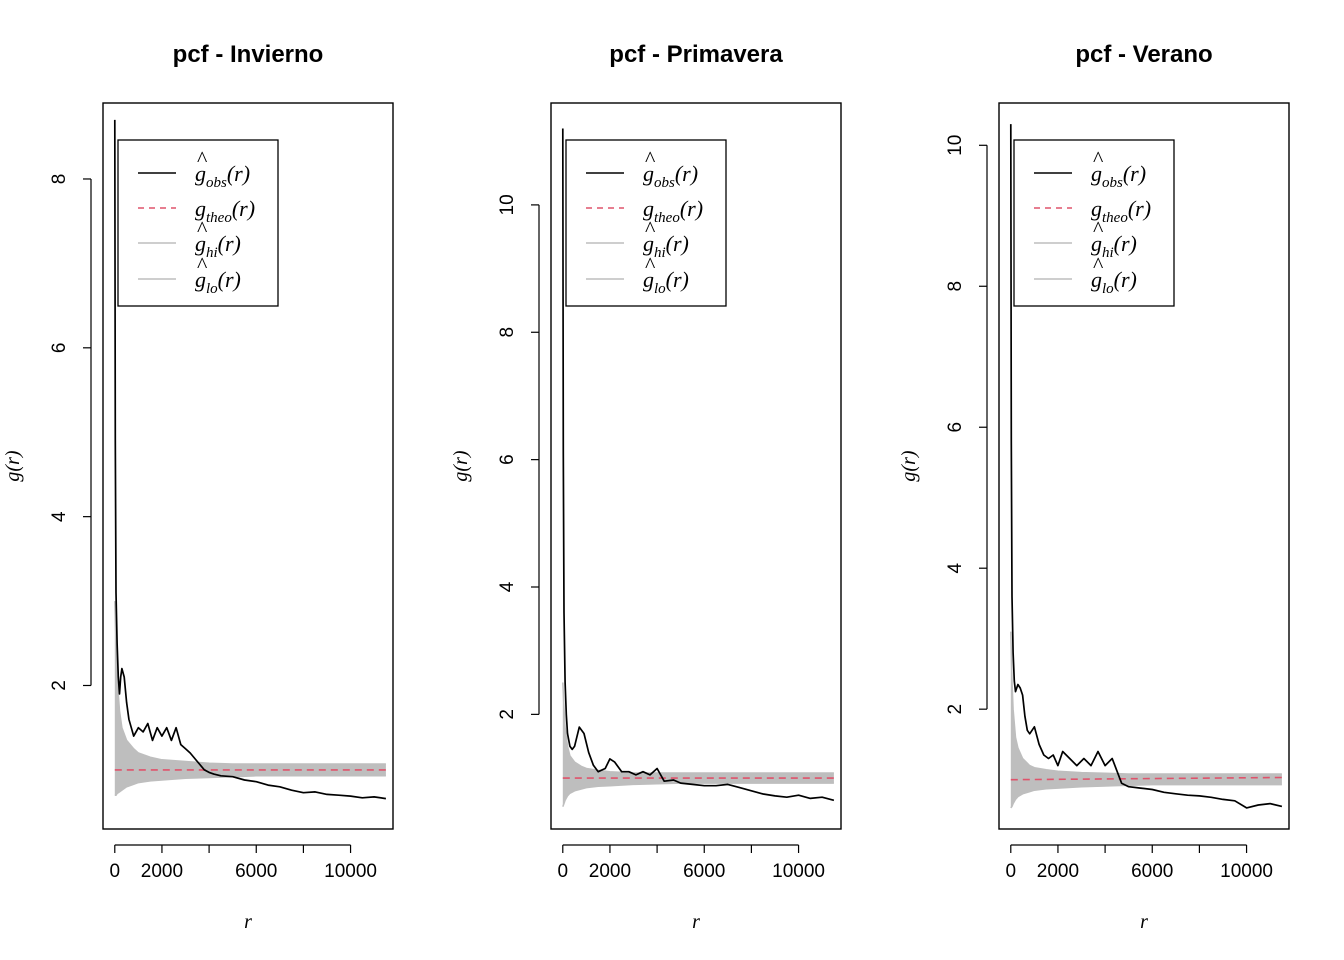 The height and width of the screenshot is (960, 1344). I want to click on plot-area, so click(698, 467).